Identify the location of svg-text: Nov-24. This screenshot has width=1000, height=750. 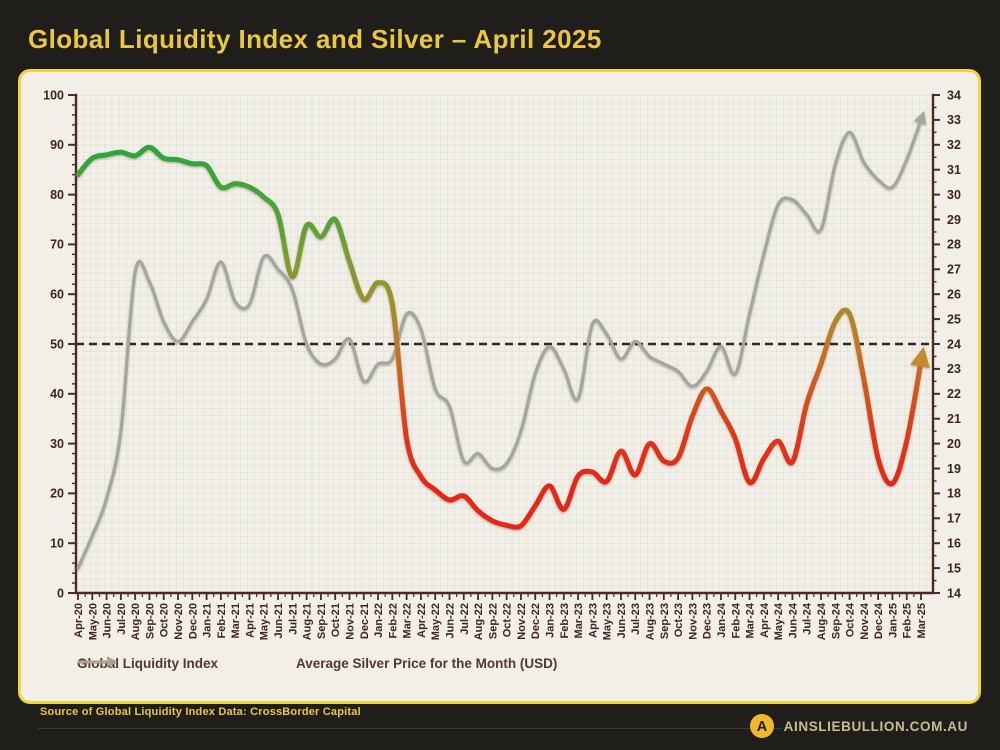
(865, 621).